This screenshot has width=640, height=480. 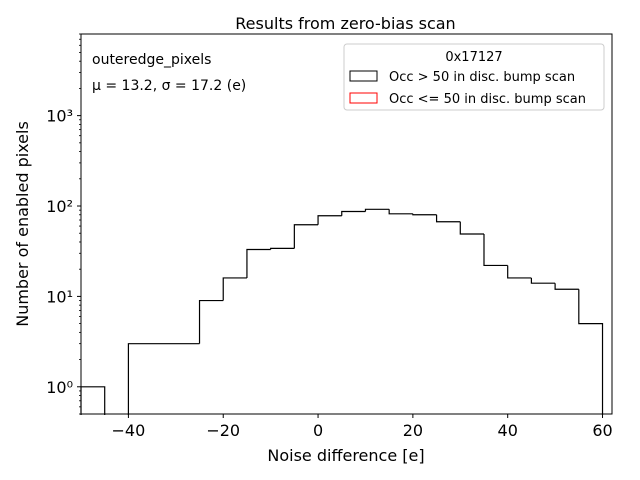 I want to click on legend-swatch-red, so click(x=363, y=98).